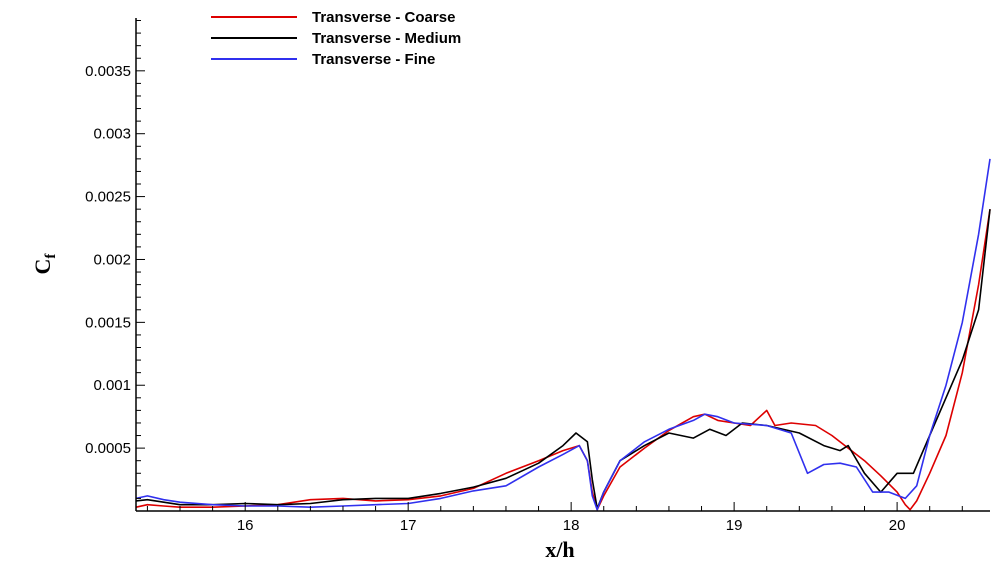 Image resolution: width=992 pixels, height=563 pixels. I want to click on legend-label: Transverse - Coarse, so click(383, 17).